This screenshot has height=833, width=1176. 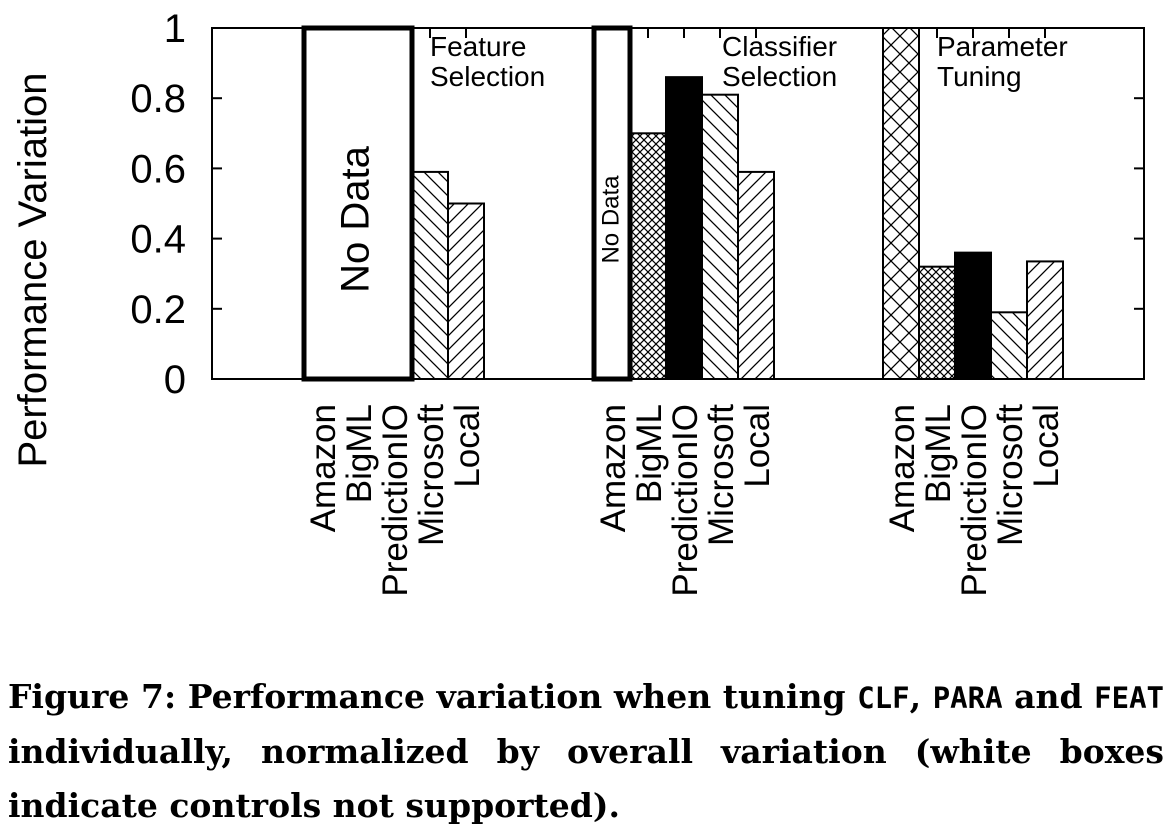 I want to click on group-title-line: Parameter, so click(x=1002, y=46).